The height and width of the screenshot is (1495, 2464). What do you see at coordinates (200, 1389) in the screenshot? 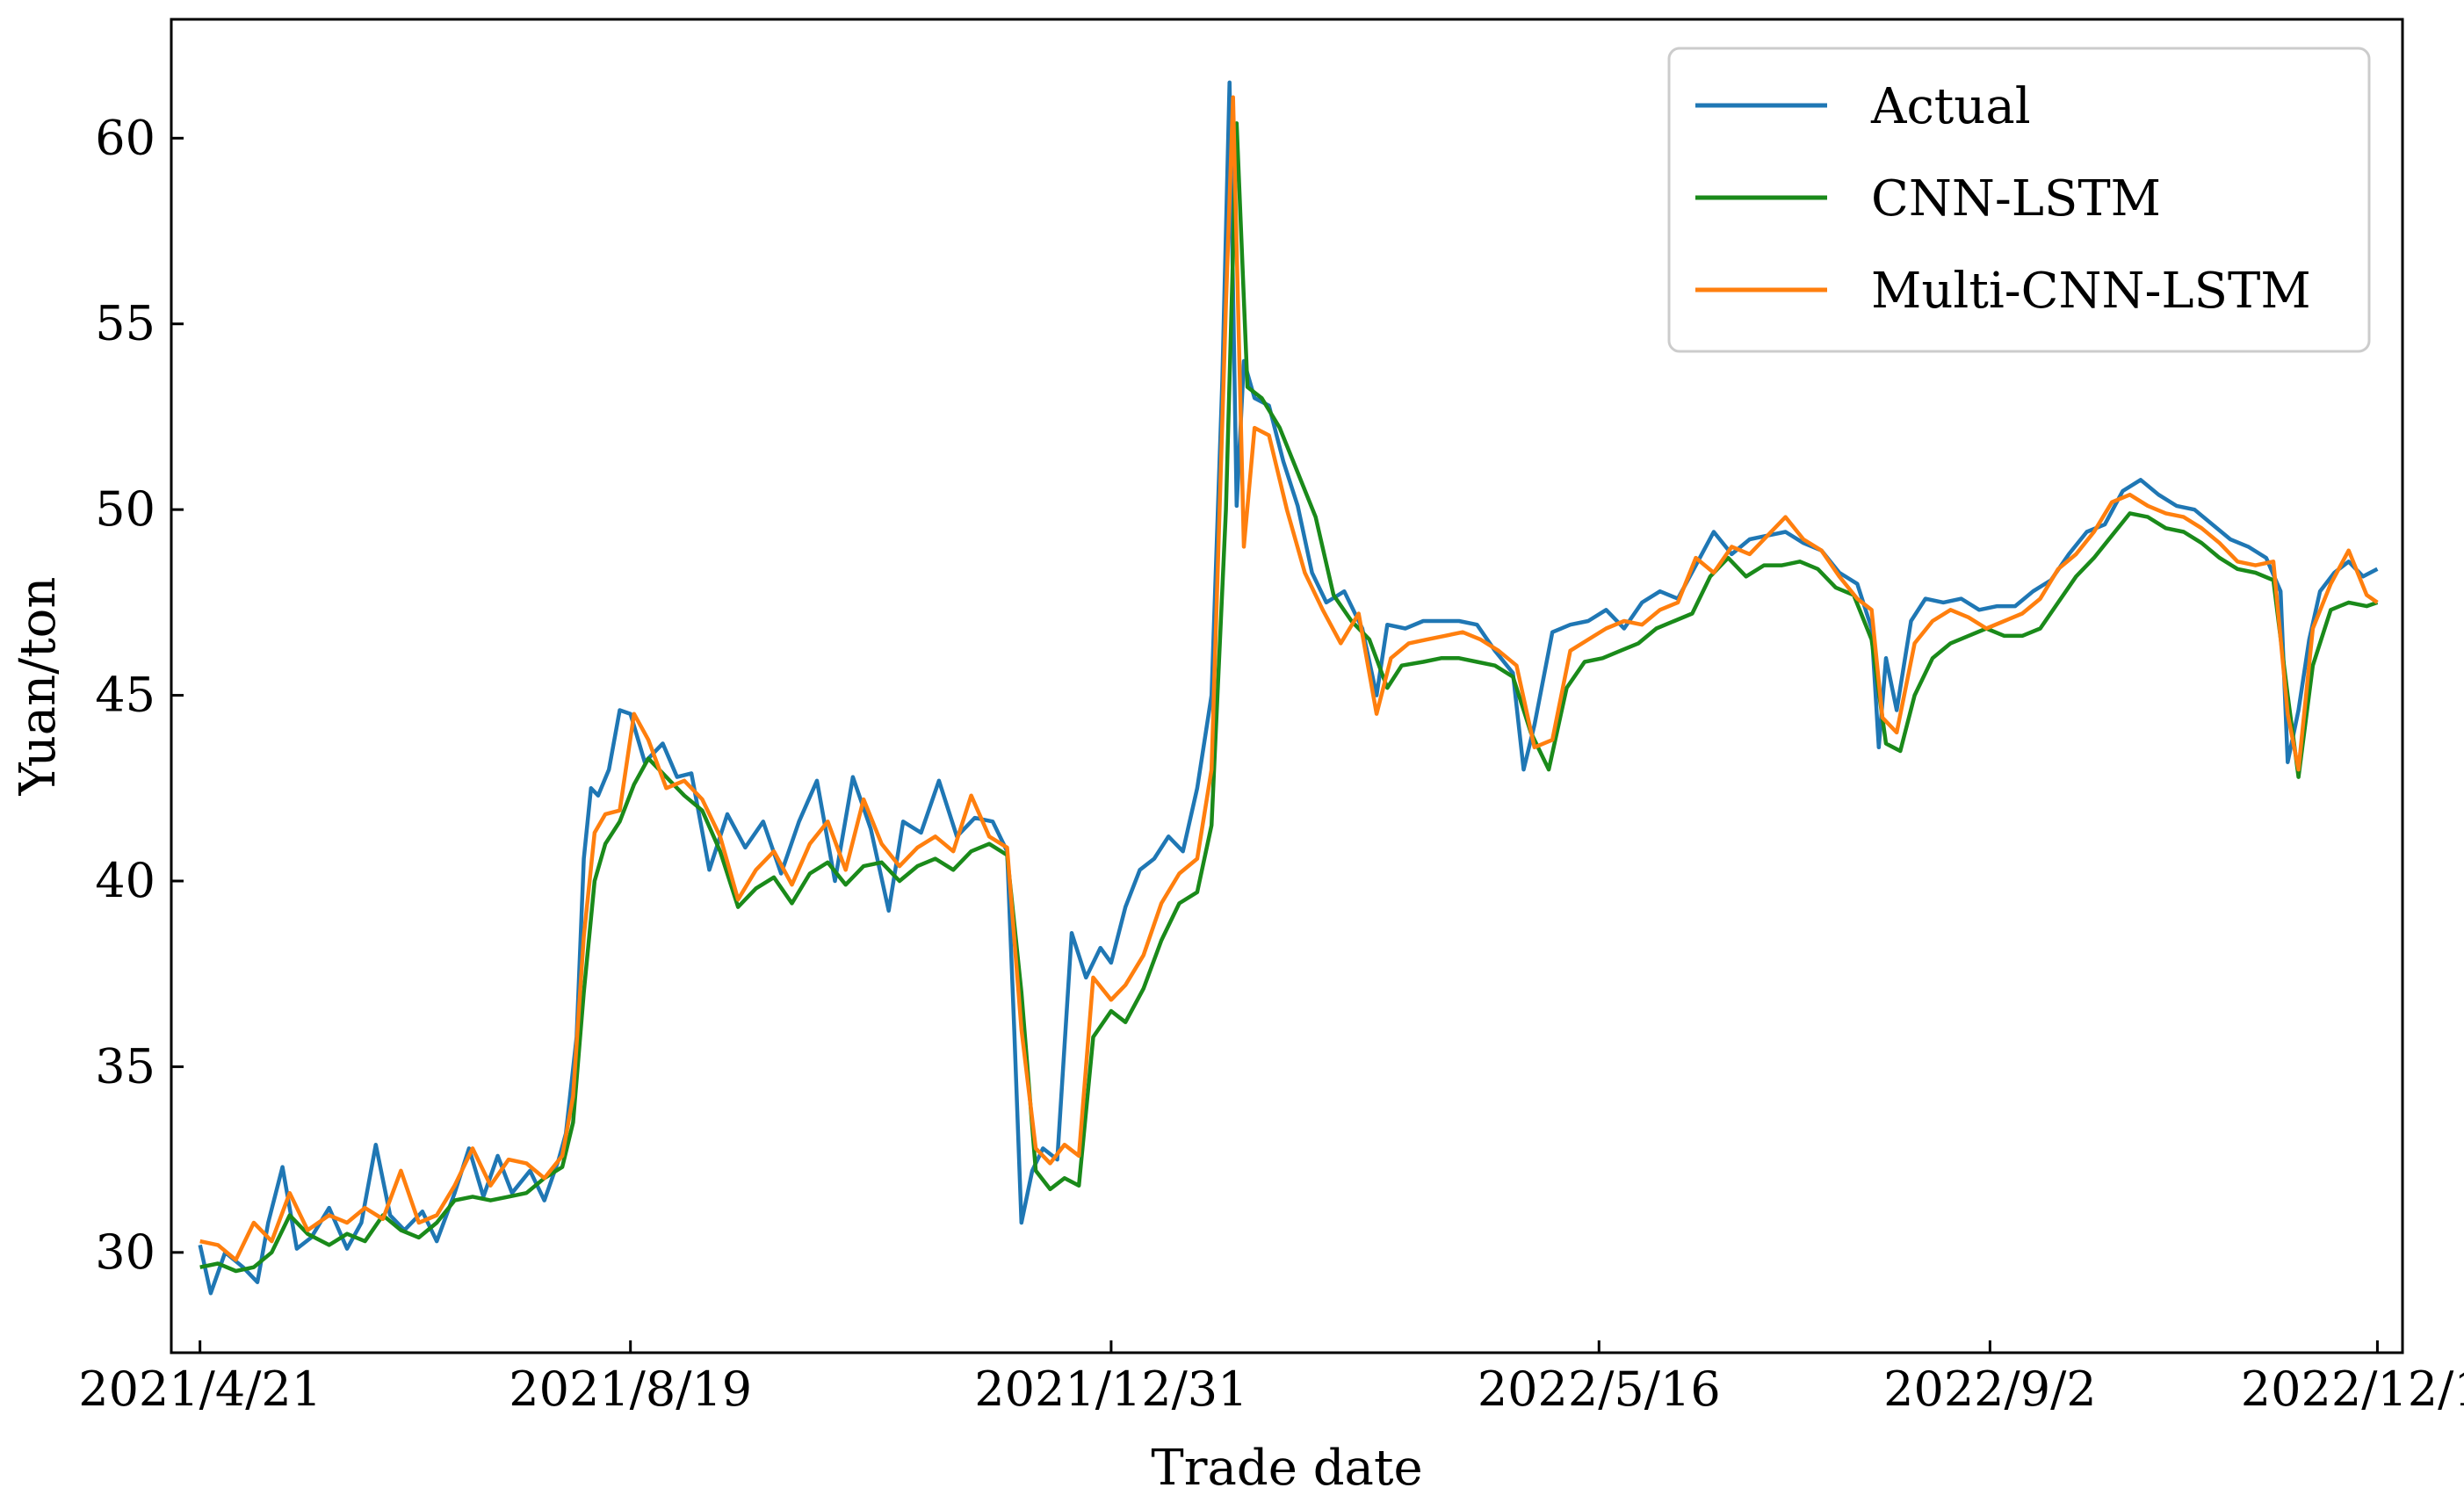
I see `x-tick-label: 2021/4/21` at bounding box center [200, 1389].